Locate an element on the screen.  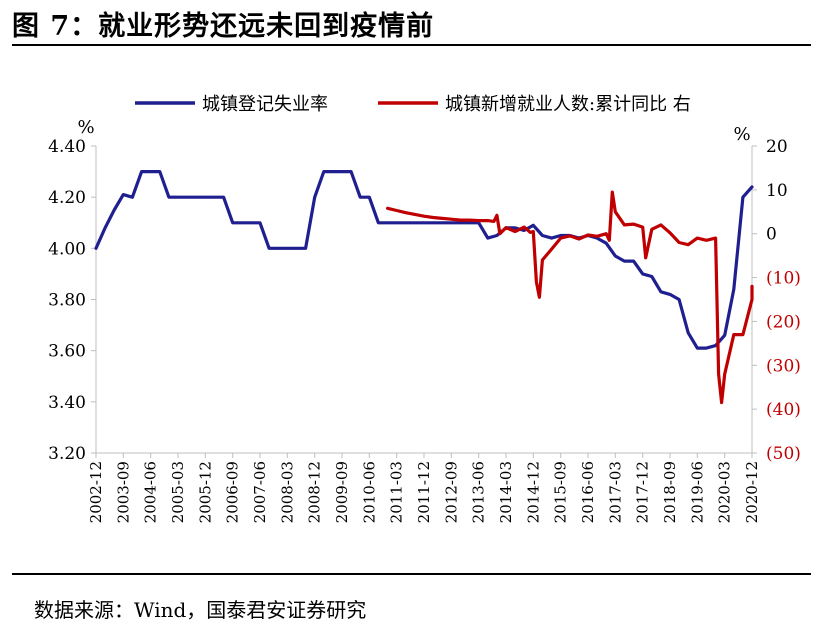
x-tick-label: 2013-06 is located at coordinates (479, 492).